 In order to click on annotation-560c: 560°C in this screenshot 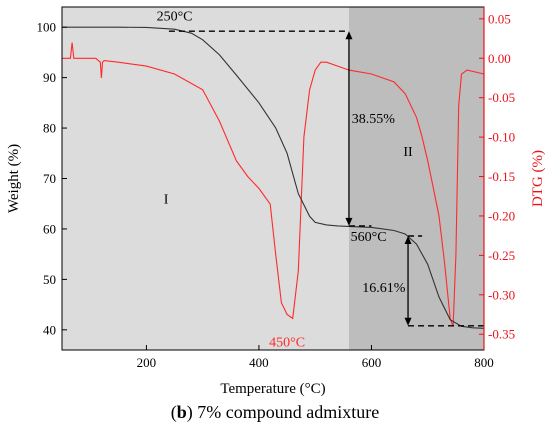, I will do `click(369, 237)`.